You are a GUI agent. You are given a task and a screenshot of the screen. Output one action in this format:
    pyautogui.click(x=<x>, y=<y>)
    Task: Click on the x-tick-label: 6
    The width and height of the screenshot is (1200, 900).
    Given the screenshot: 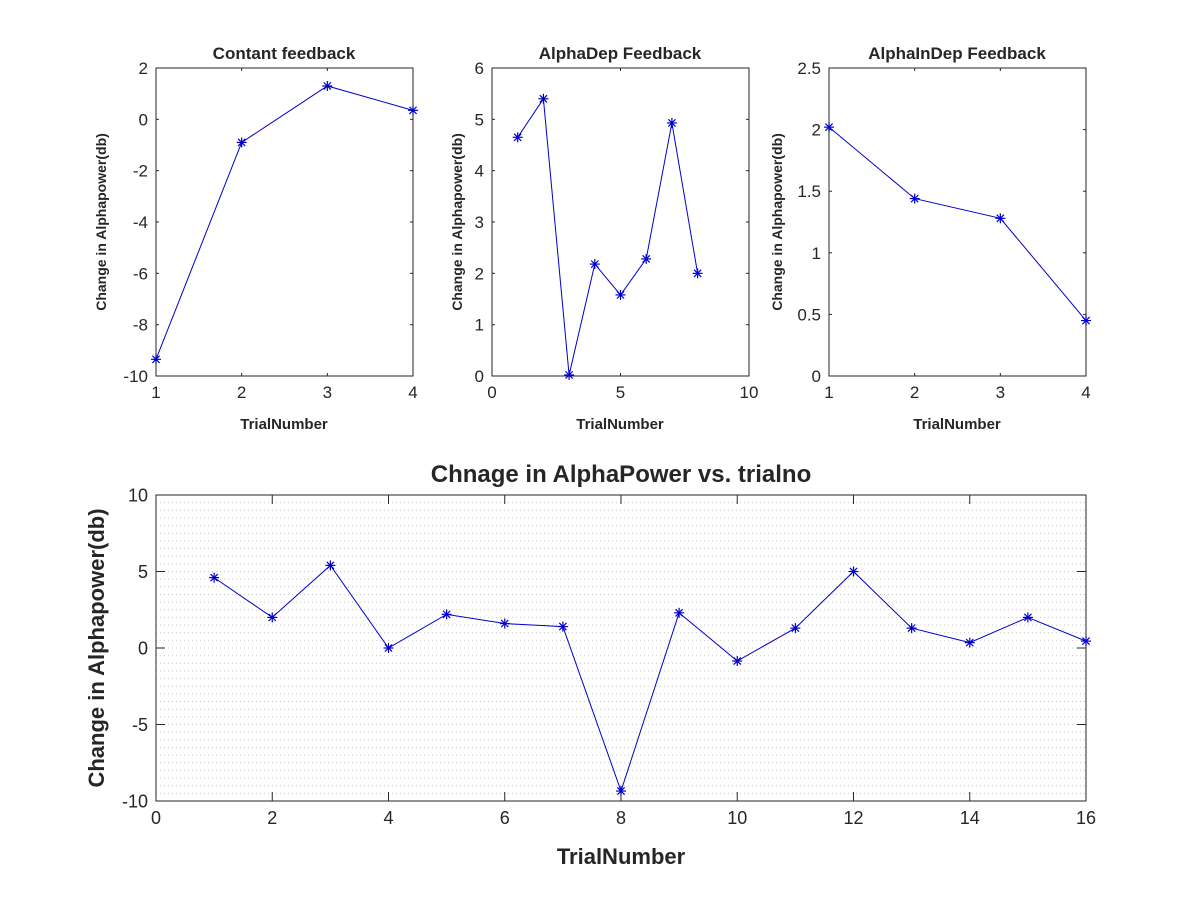 What is the action you would take?
    pyautogui.click(x=505, y=818)
    